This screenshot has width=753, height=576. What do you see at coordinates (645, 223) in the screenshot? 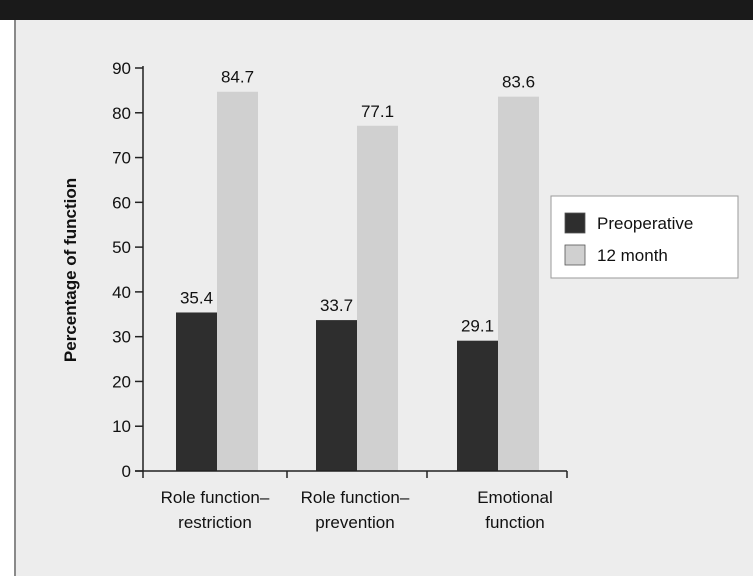
I see `legend-entry: Preoperative` at bounding box center [645, 223].